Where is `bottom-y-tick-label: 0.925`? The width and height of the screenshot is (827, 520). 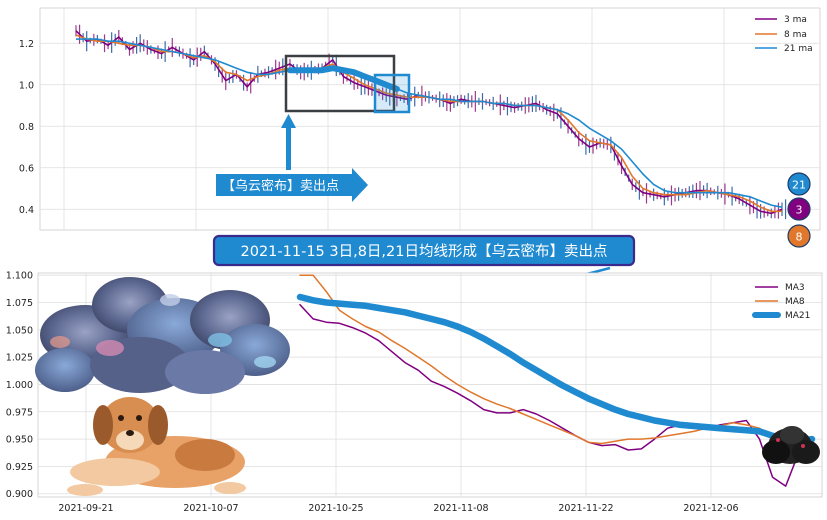 bottom-y-tick-label: 0.925 is located at coordinates (19, 467).